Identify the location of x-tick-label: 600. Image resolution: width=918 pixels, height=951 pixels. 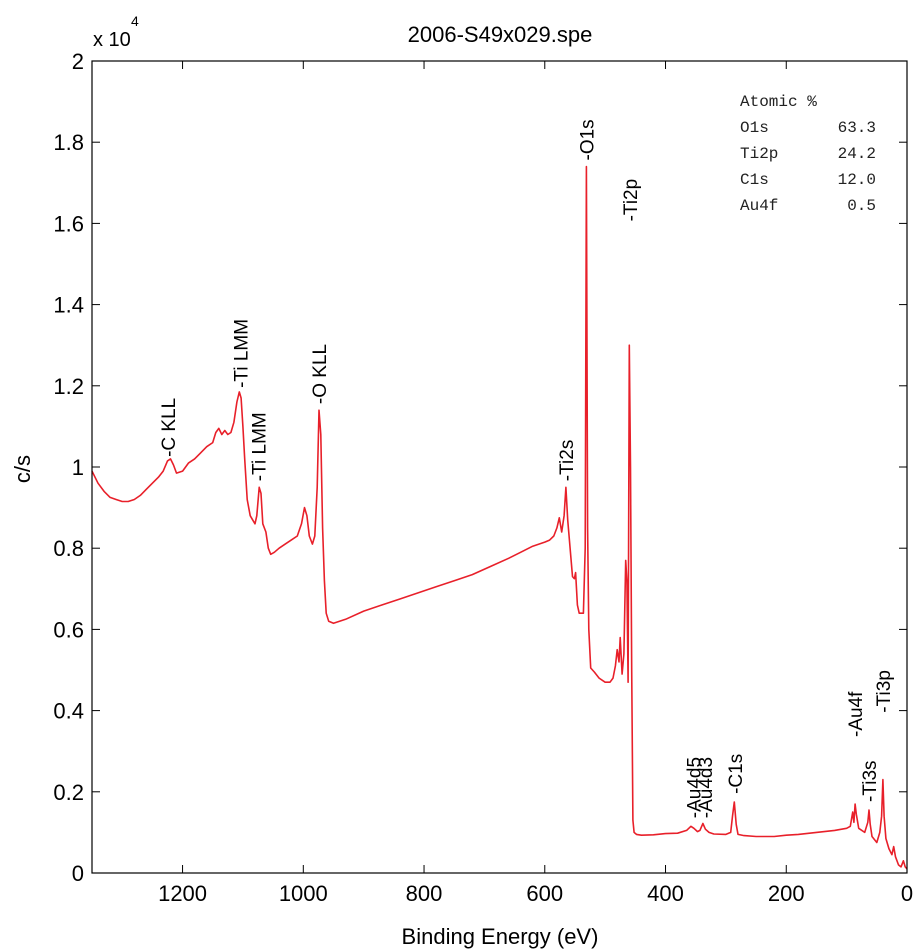
(544, 893).